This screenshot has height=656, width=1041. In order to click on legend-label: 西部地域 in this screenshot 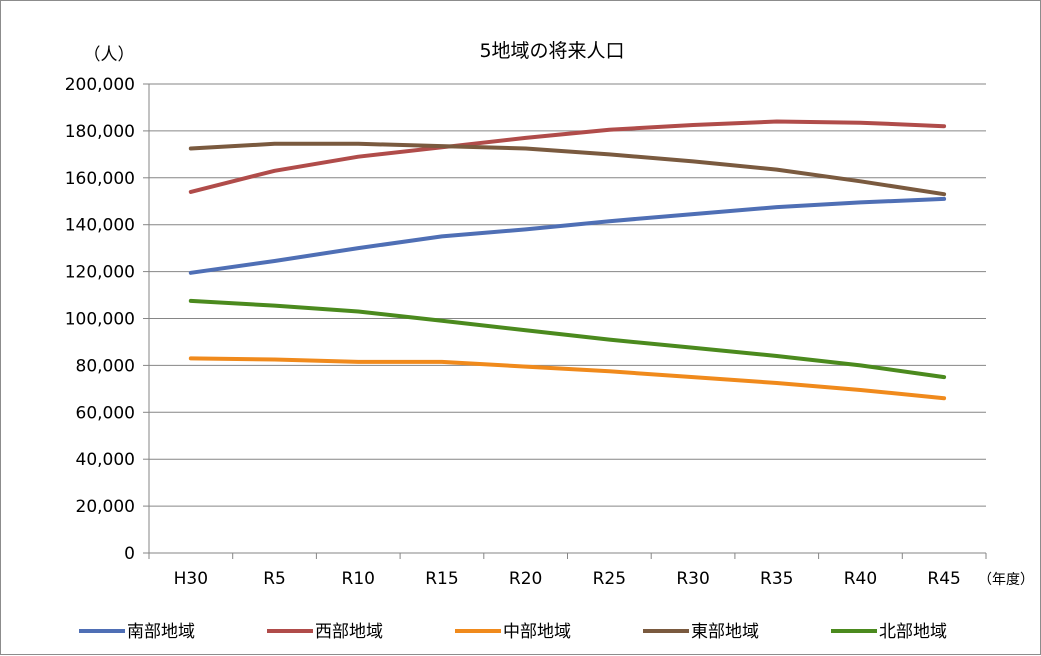, I will do `click(349, 632)`.